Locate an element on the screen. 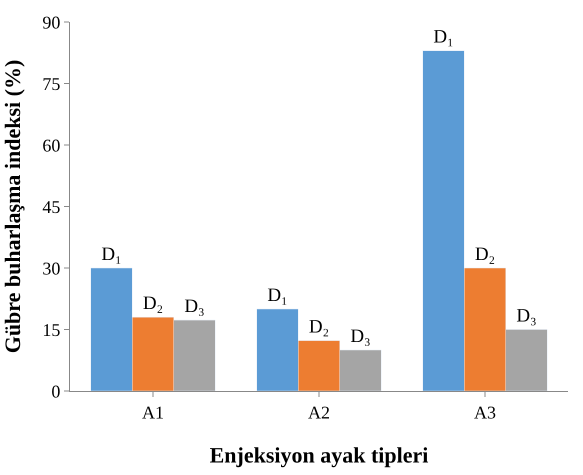 This screenshot has width=583, height=475. series-label: D₂ is located at coordinates (153, 303).